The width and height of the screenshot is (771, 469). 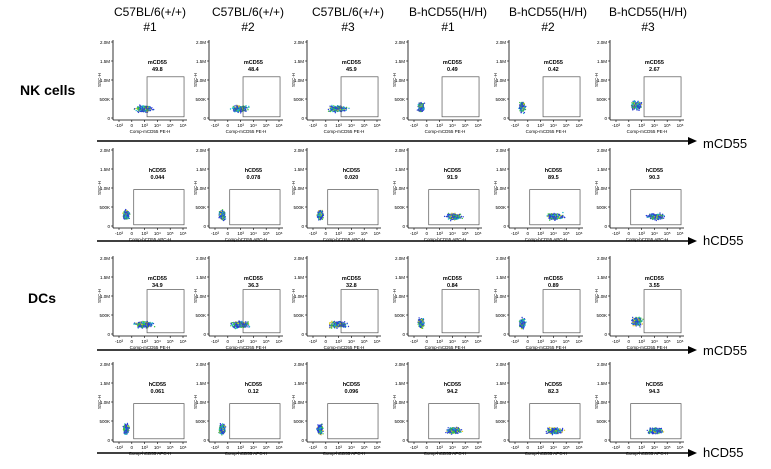 What do you see at coordinates (42, 298) in the screenshot?
I see `group-label-dcs: DCs` at bounding box center [42, 298].